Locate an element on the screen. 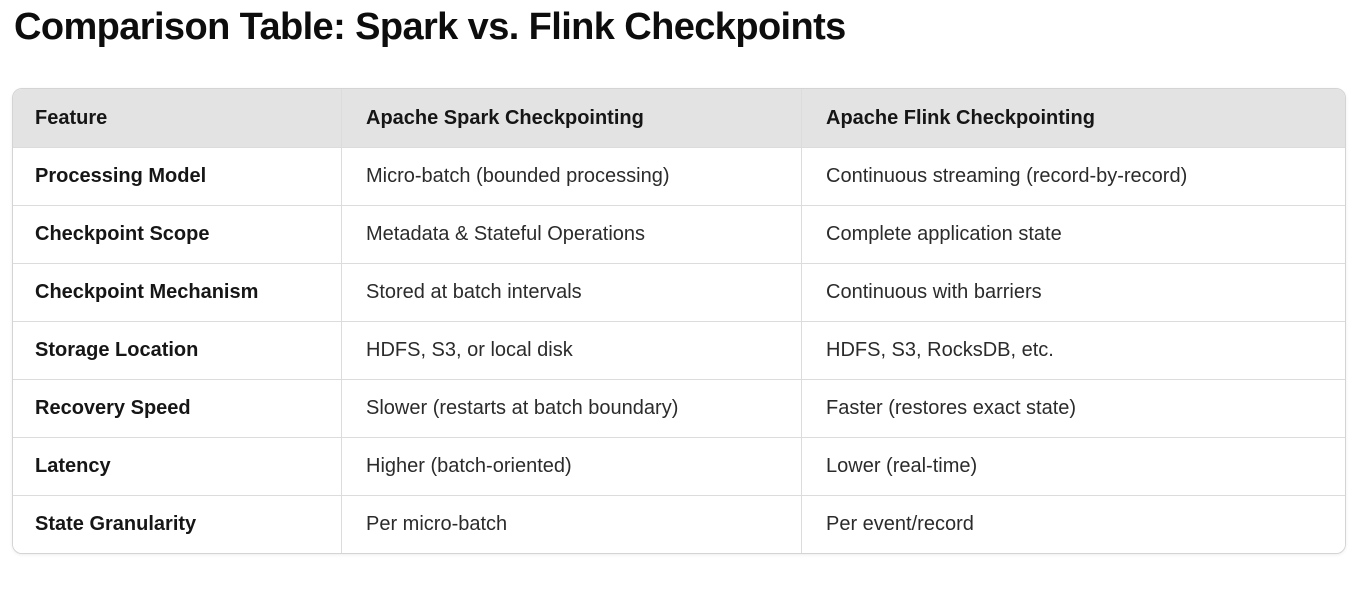 This screenshot has height=590, width=1358. feature-cell: Latency is located at coordinates (73, 466).